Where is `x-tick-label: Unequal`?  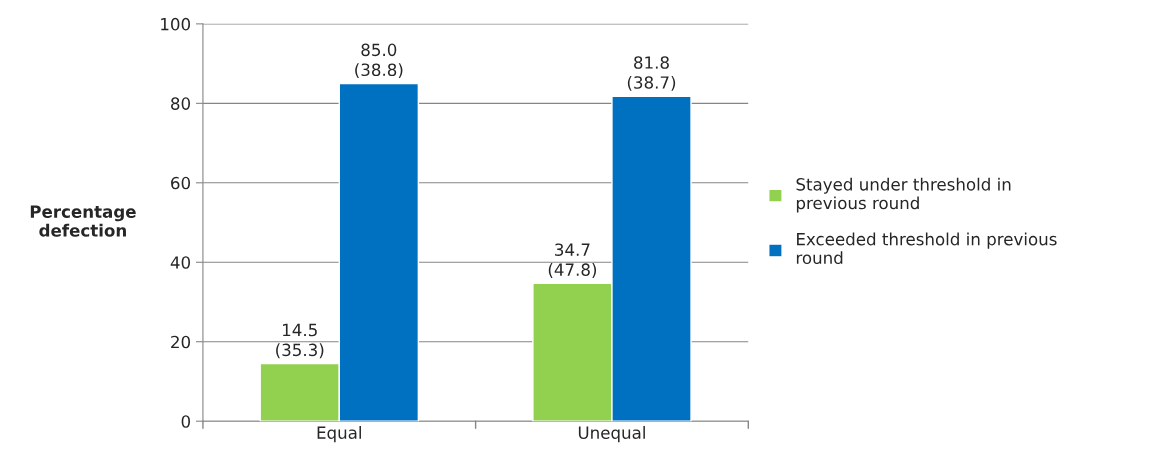
x-tick-label: Unequal is located at coordinates (611, 434).